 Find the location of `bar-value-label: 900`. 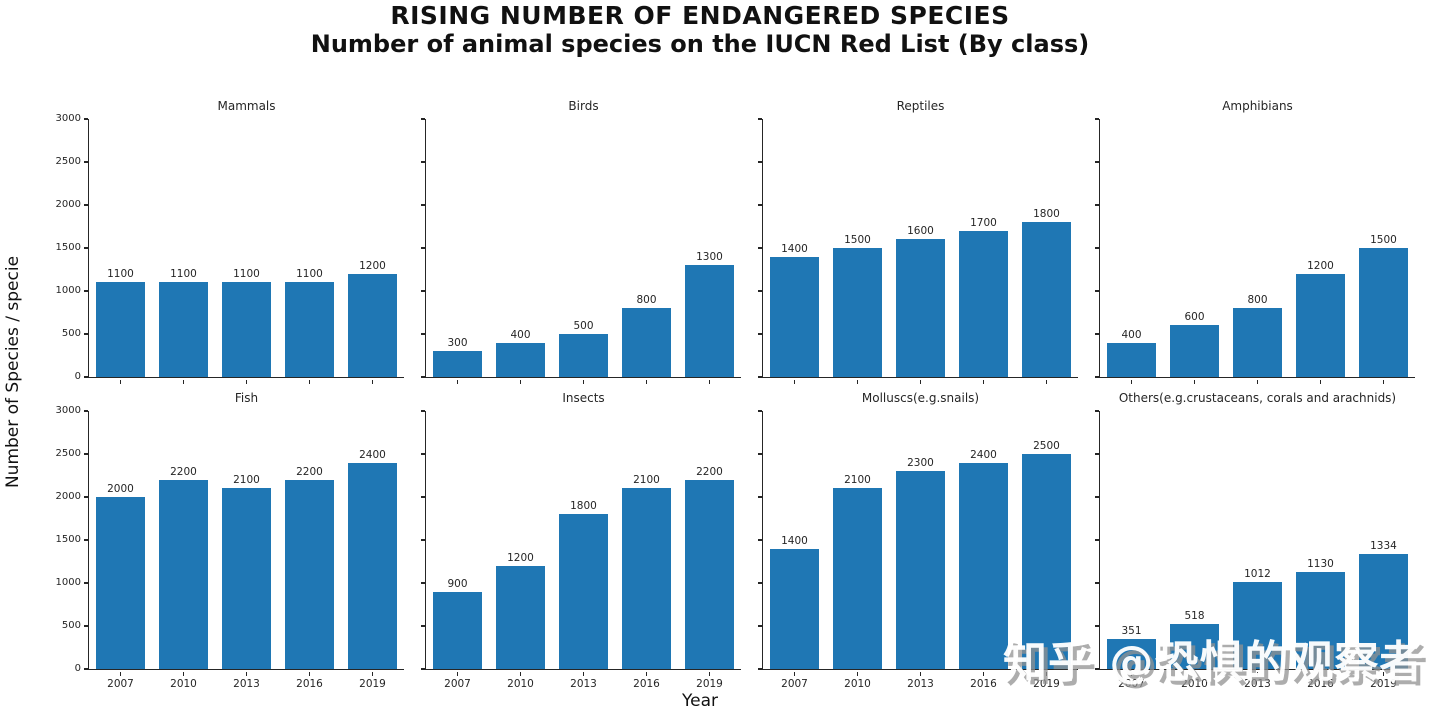

bar-value-label: 900 is located at coordinates (457, 583).